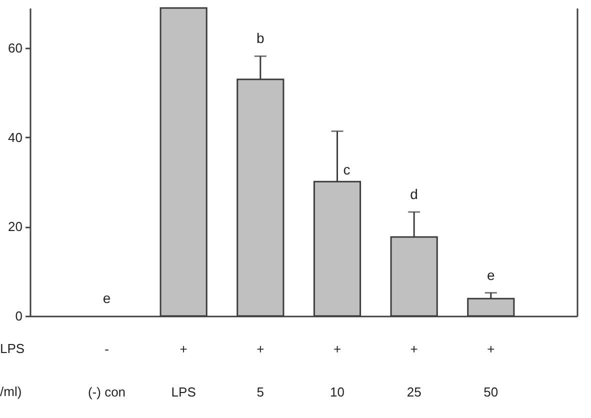 This screenshot has height=418, width=591. Describe the element at coordinates (491, 371) in the screenshot. I see `category-label: + 50` at that location.